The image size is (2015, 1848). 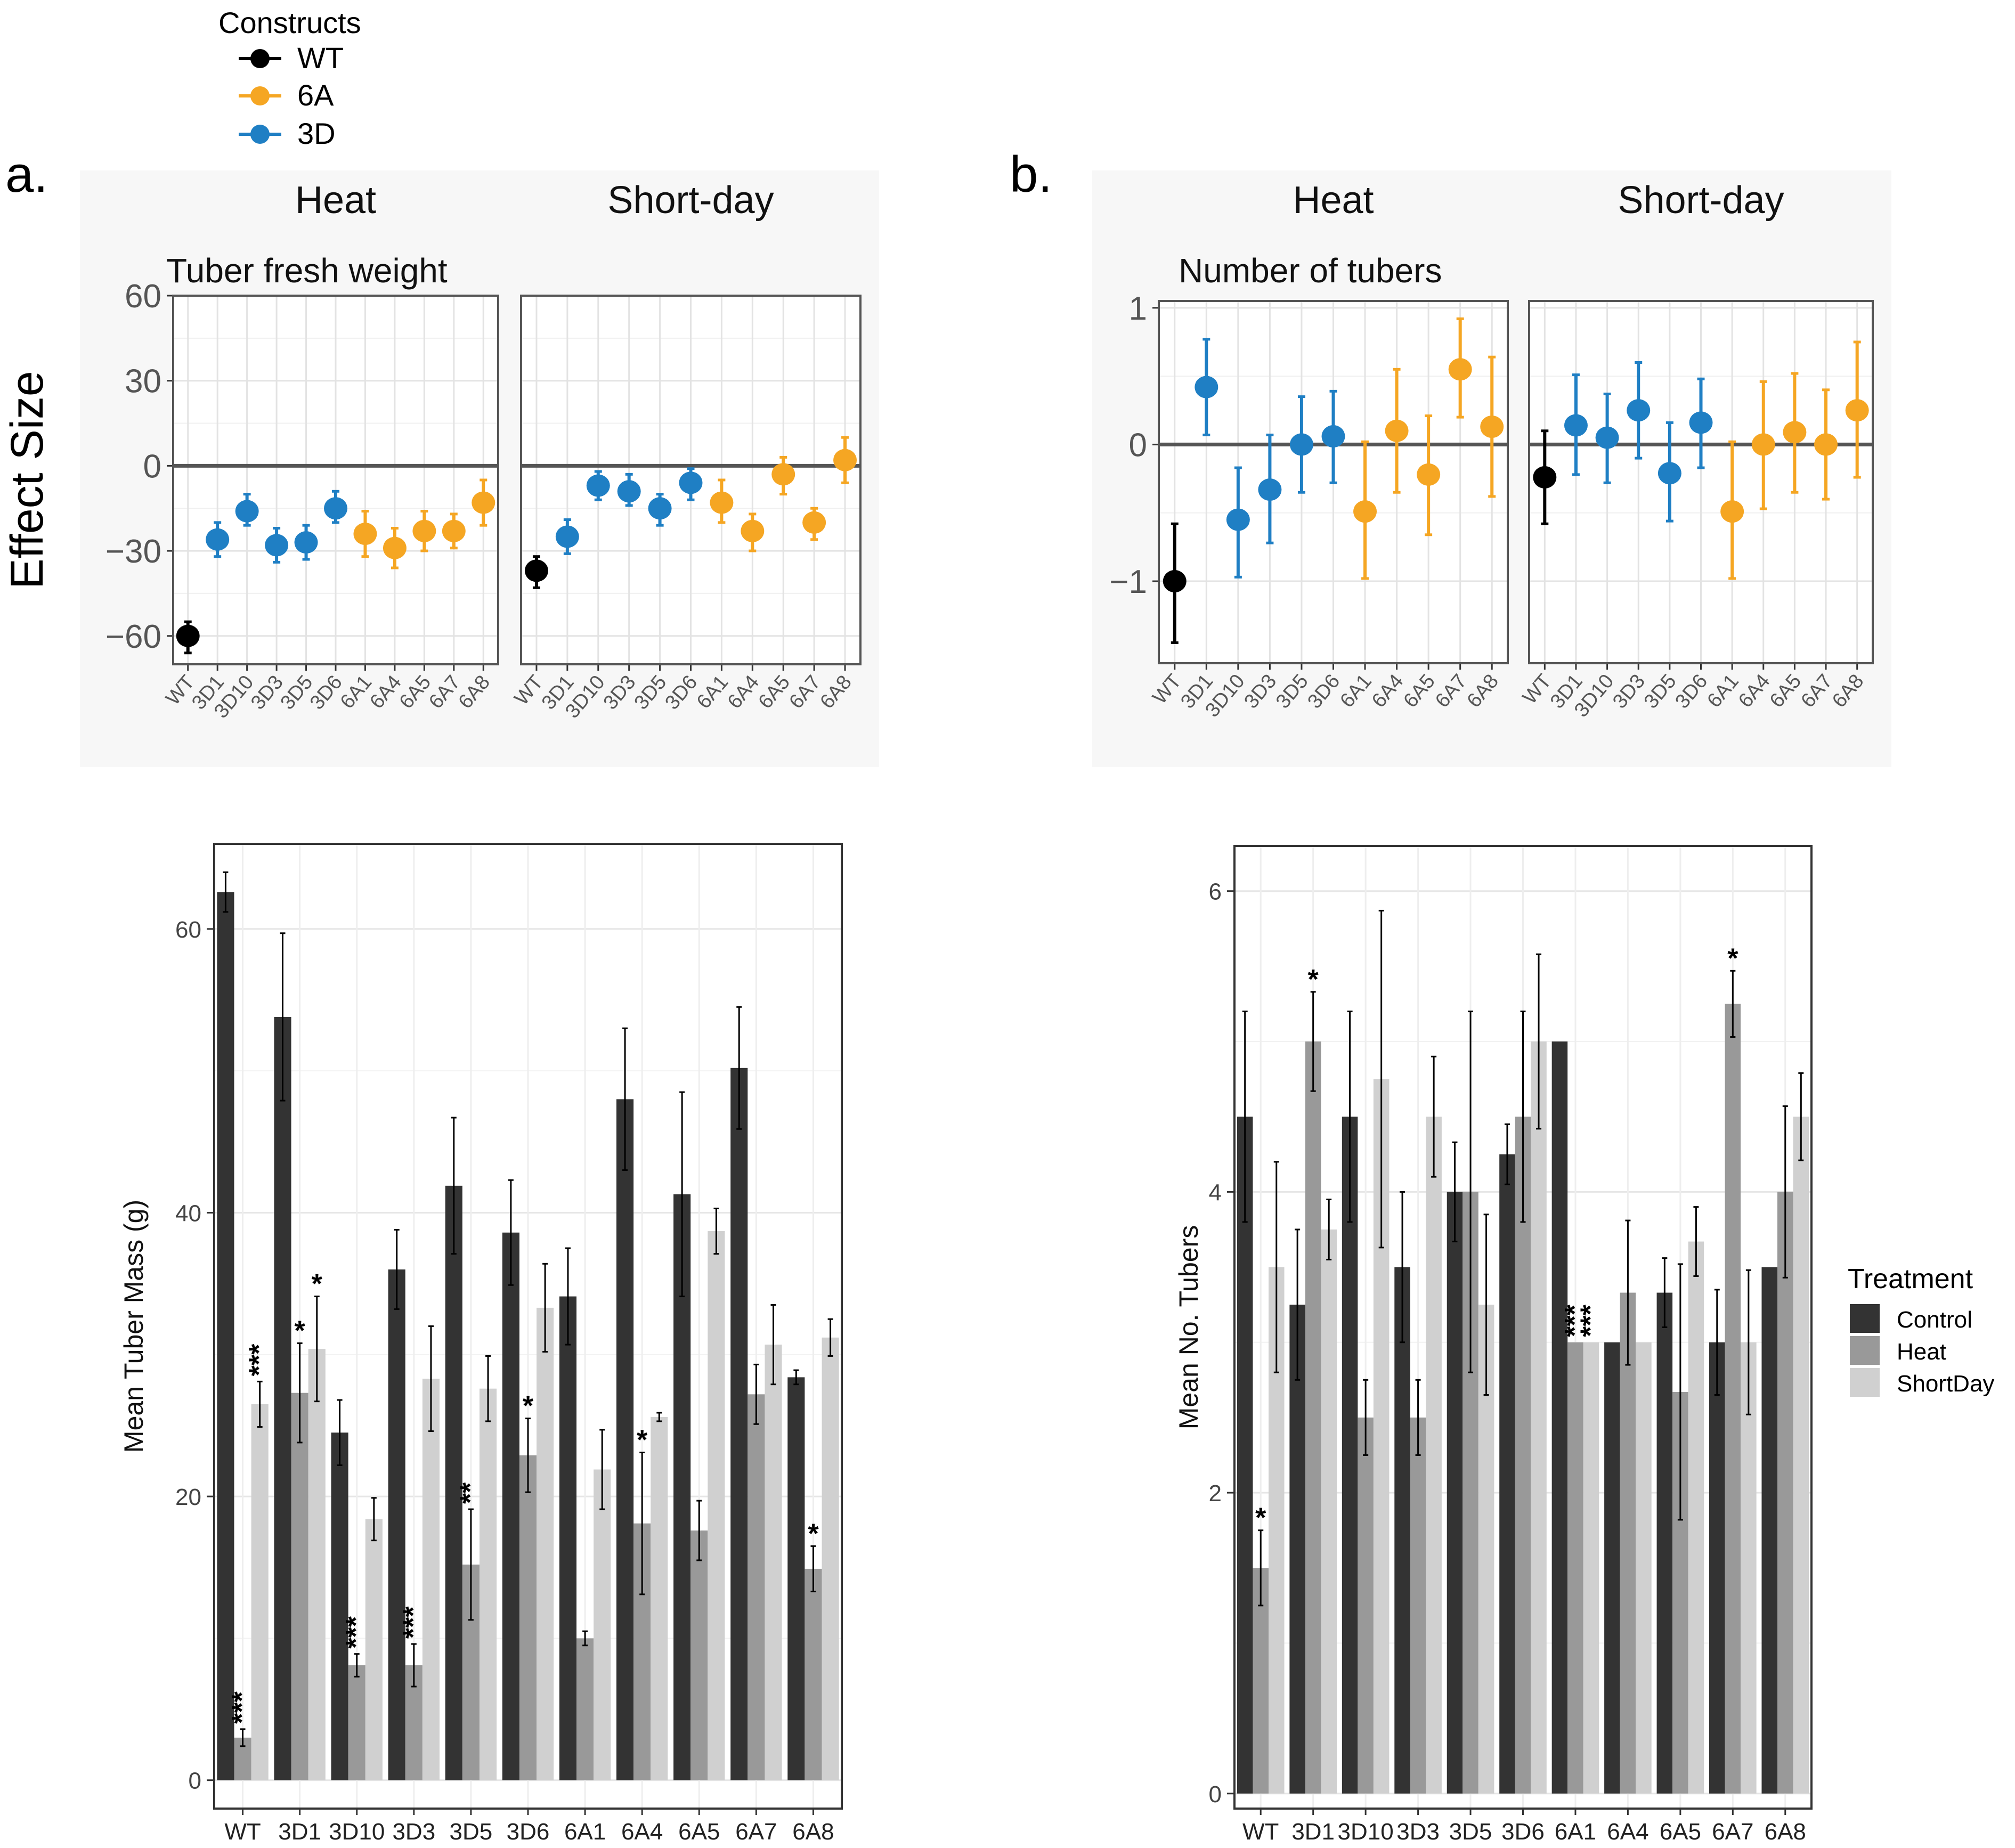 What do you see at coordinates (133, 551) in the screenshot?
I see `y-tick-label: −30` at bounding box center [133, 551].